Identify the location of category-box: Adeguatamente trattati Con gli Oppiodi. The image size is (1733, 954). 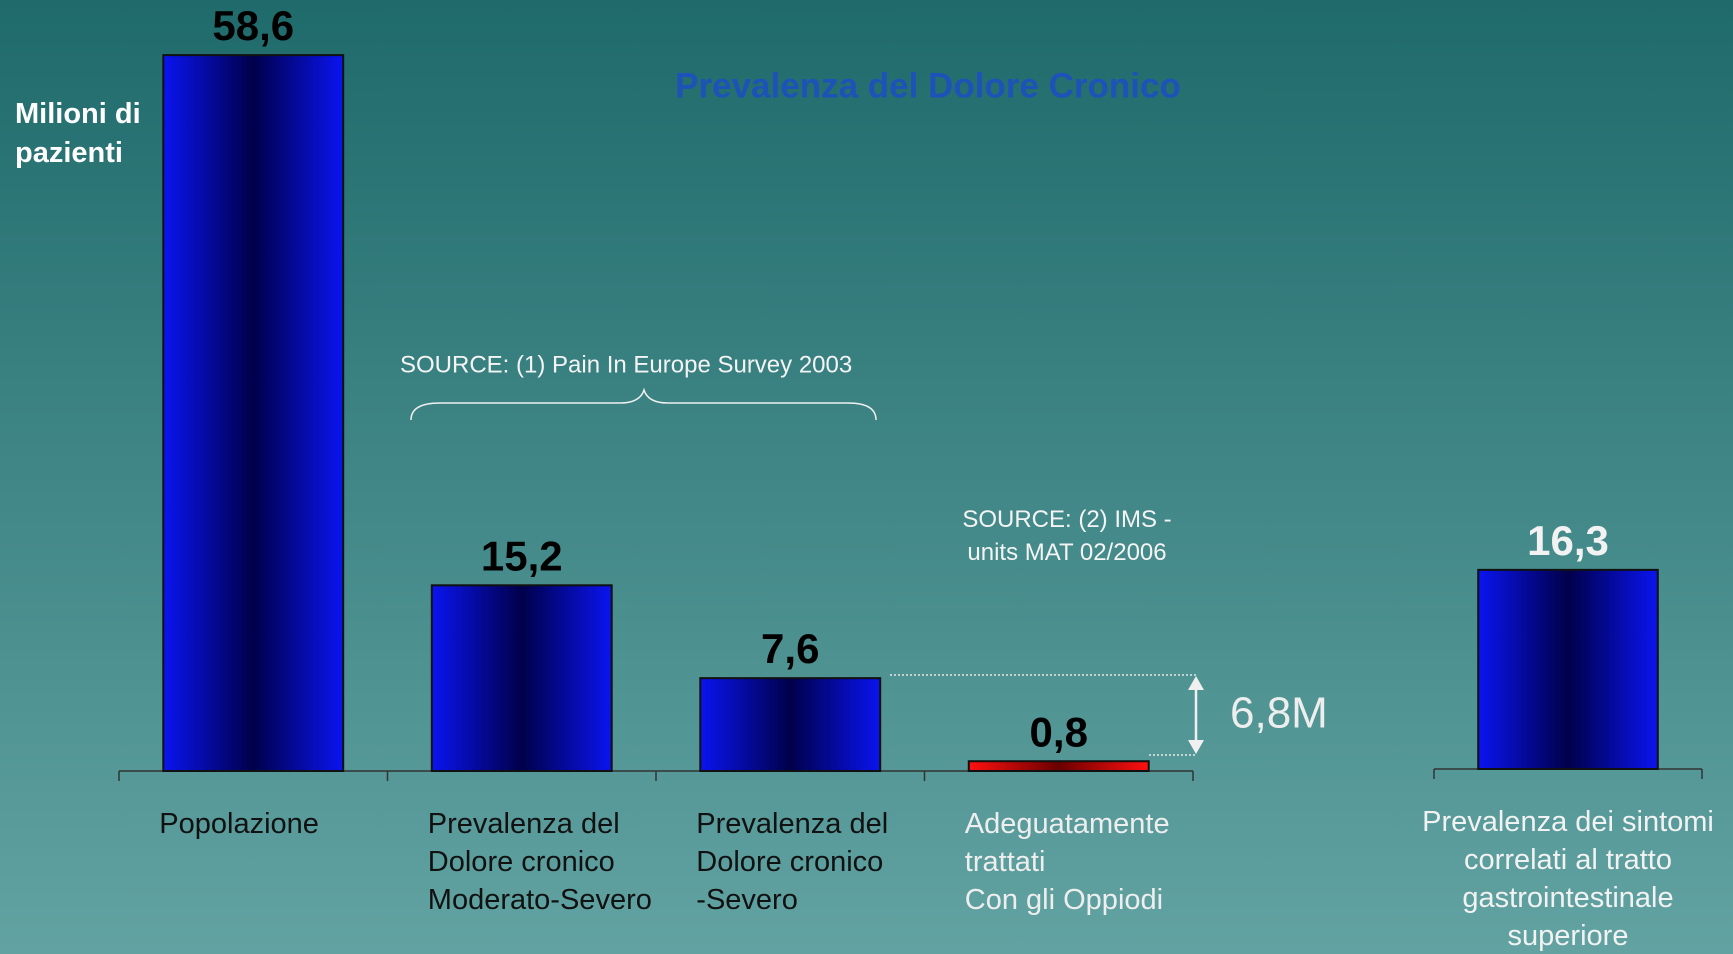
(1067, 862).